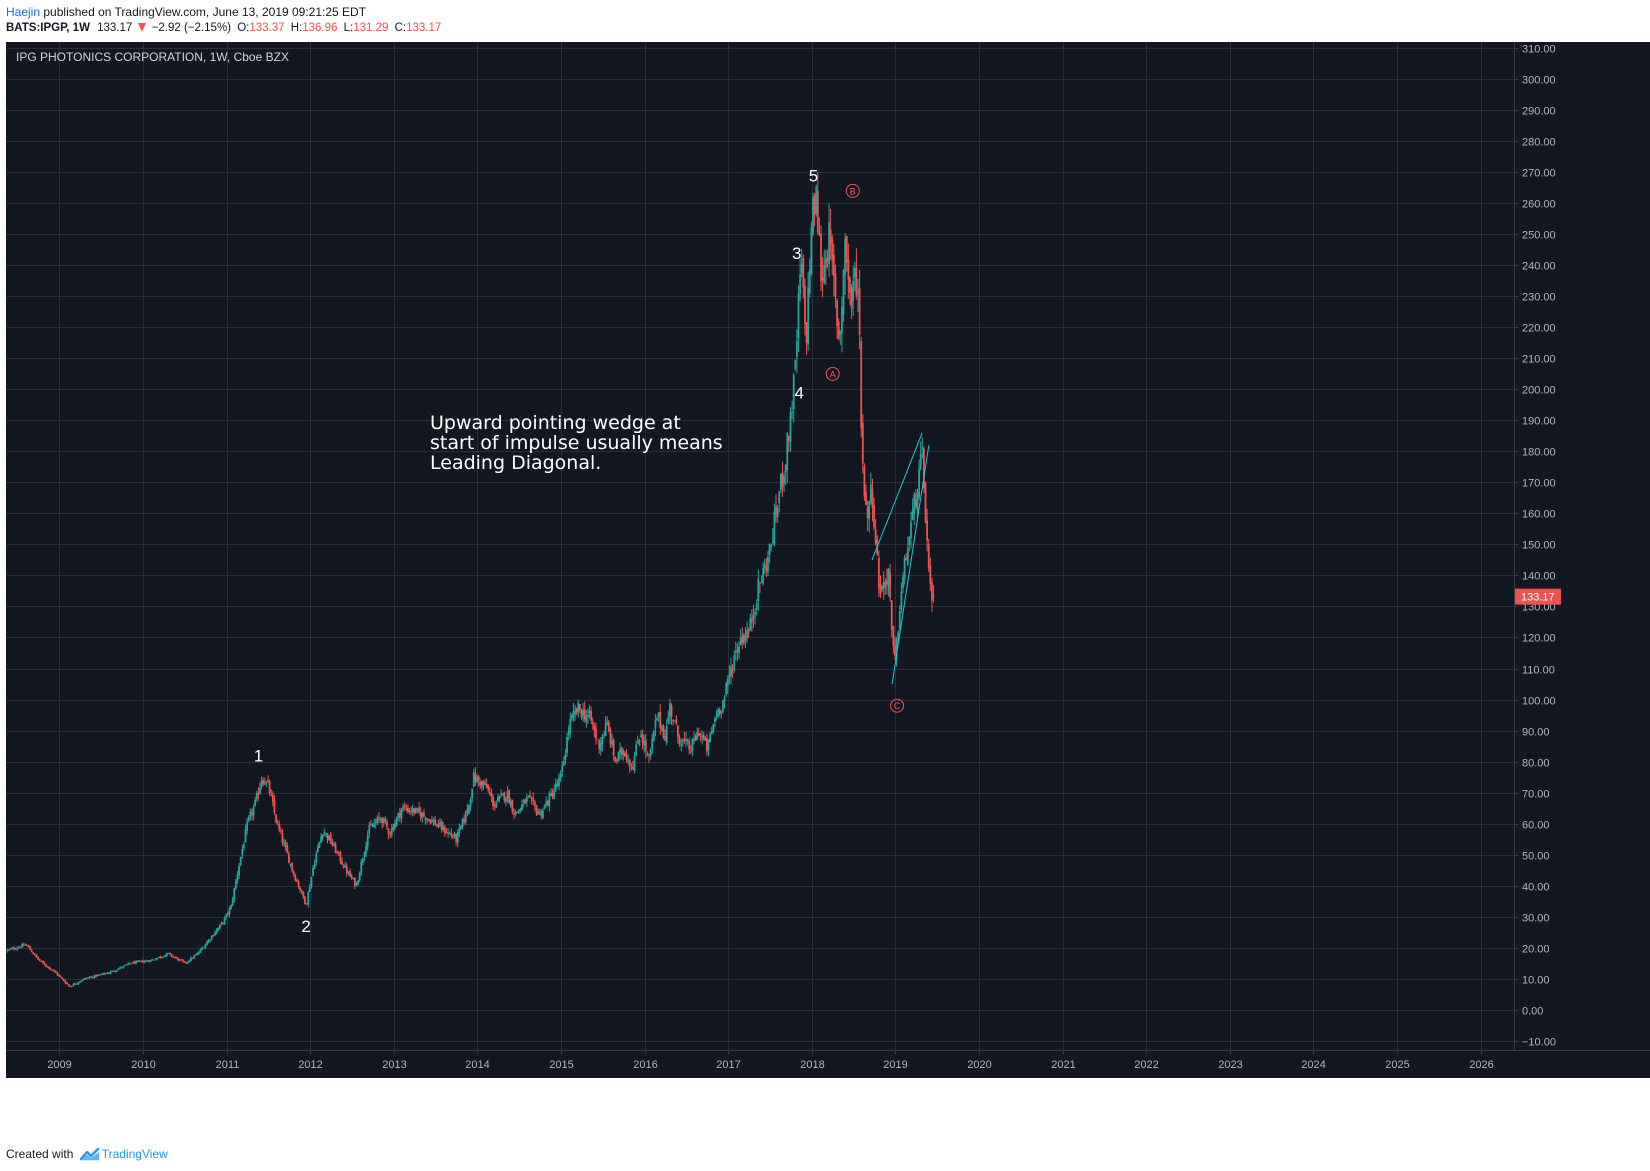 This screenshot has width=1650, height=1171. What do you see at coordinates (1539, 702) in the screenshot?
I see `price-tick-label: 100.00` at bounding box center [1539, 702].